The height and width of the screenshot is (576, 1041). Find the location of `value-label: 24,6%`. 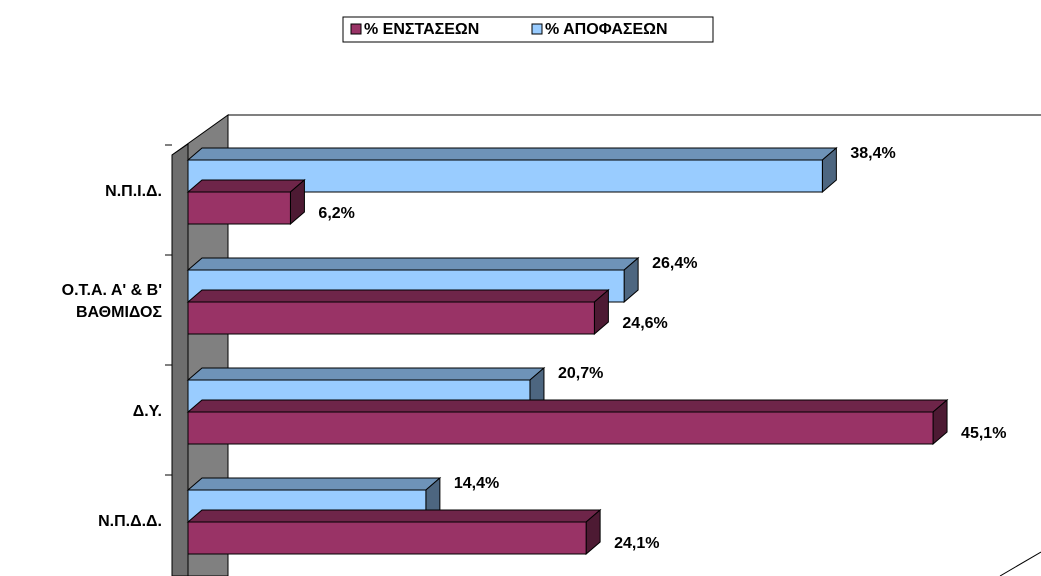

value-label: 24,6% is located at coordinates (644, 323).